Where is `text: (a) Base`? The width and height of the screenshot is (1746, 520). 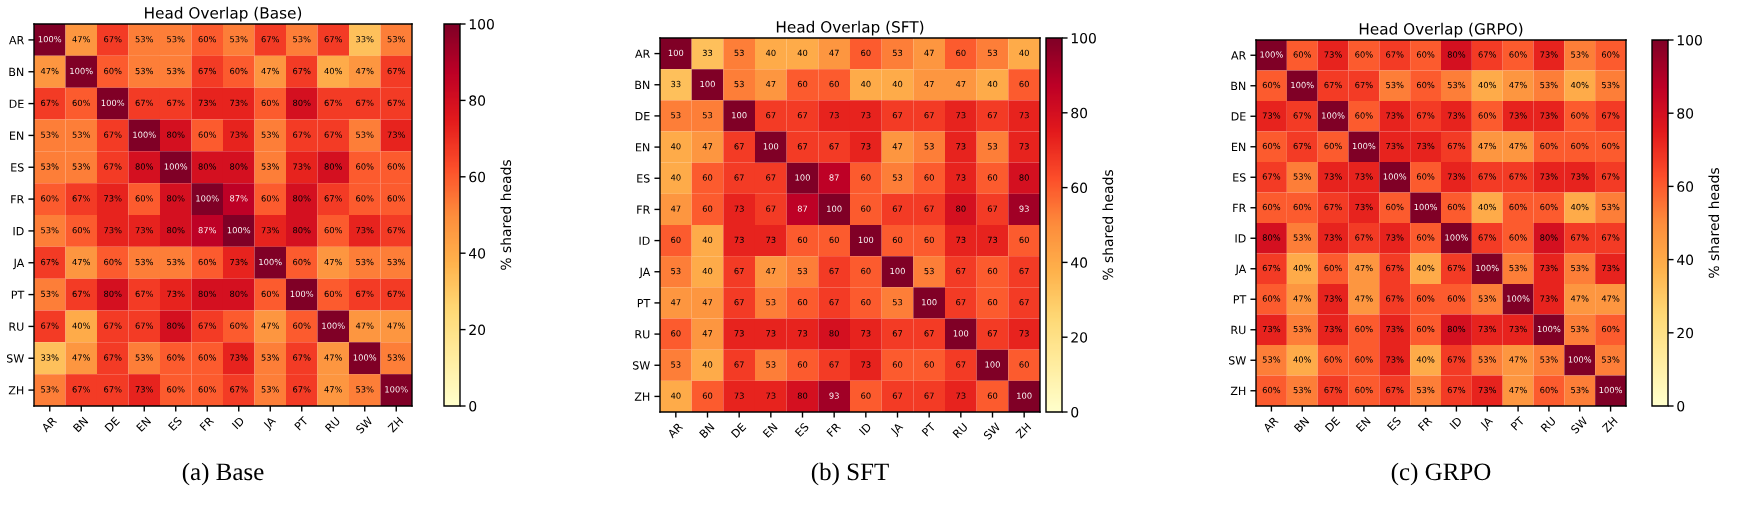
text: (a) Base is located at coordinates (223, 474).